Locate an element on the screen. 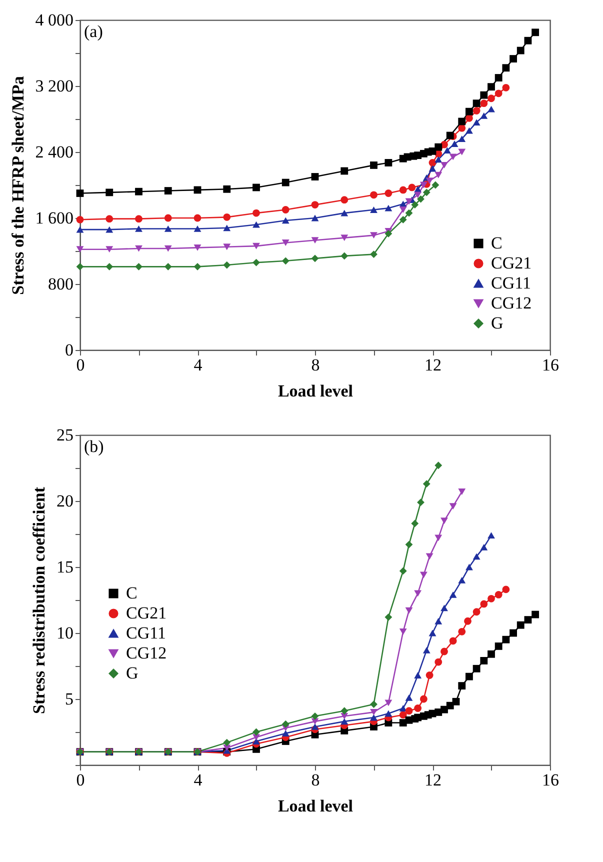 Image resolution: width=603 pixels, height=862 pixels. x-tick-label: 16 is located at coordinates (550, 780).